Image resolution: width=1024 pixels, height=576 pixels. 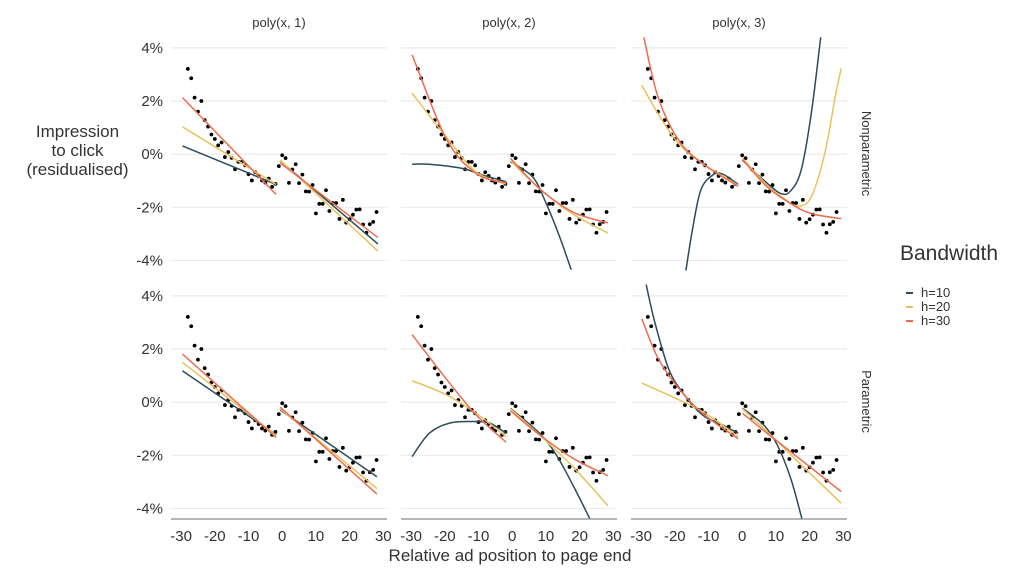 I want to click on y-tick-label: 0%, so click(x=152, y=154).